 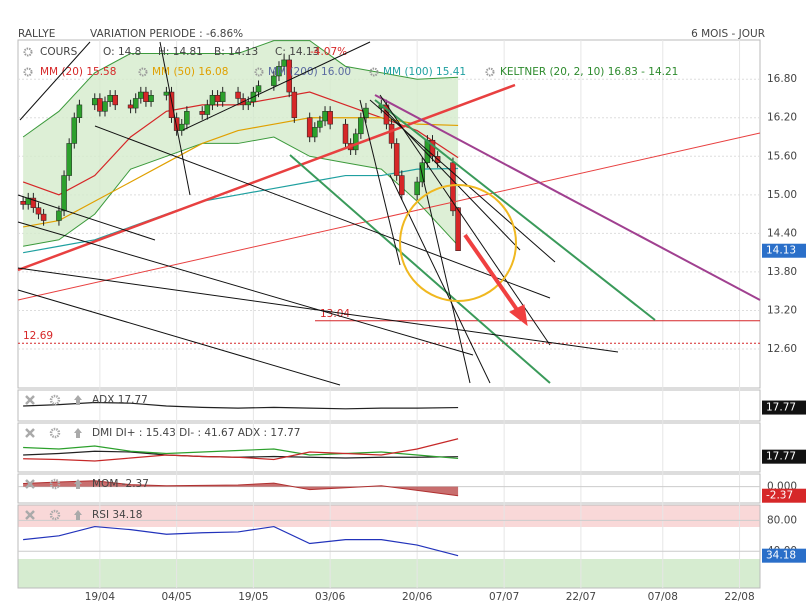 I want to click on keltner-upper, so click(x=240, y=89).